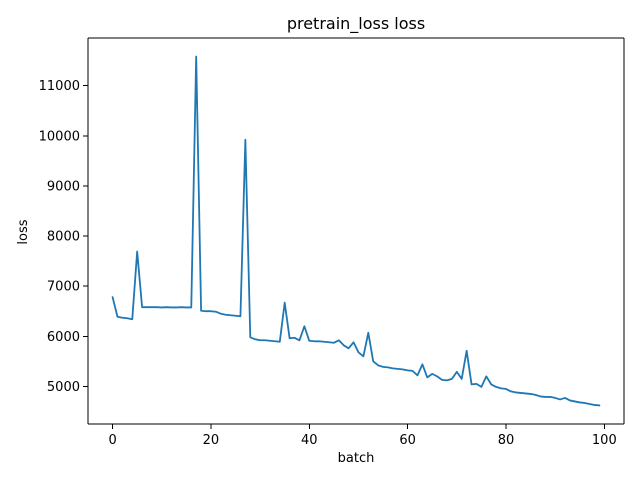 The height and width of the screenshot is (480, 640). Describe the element at coordinates (23, 231) in the screenshot. I see `y-axis-label: loss` at that location.